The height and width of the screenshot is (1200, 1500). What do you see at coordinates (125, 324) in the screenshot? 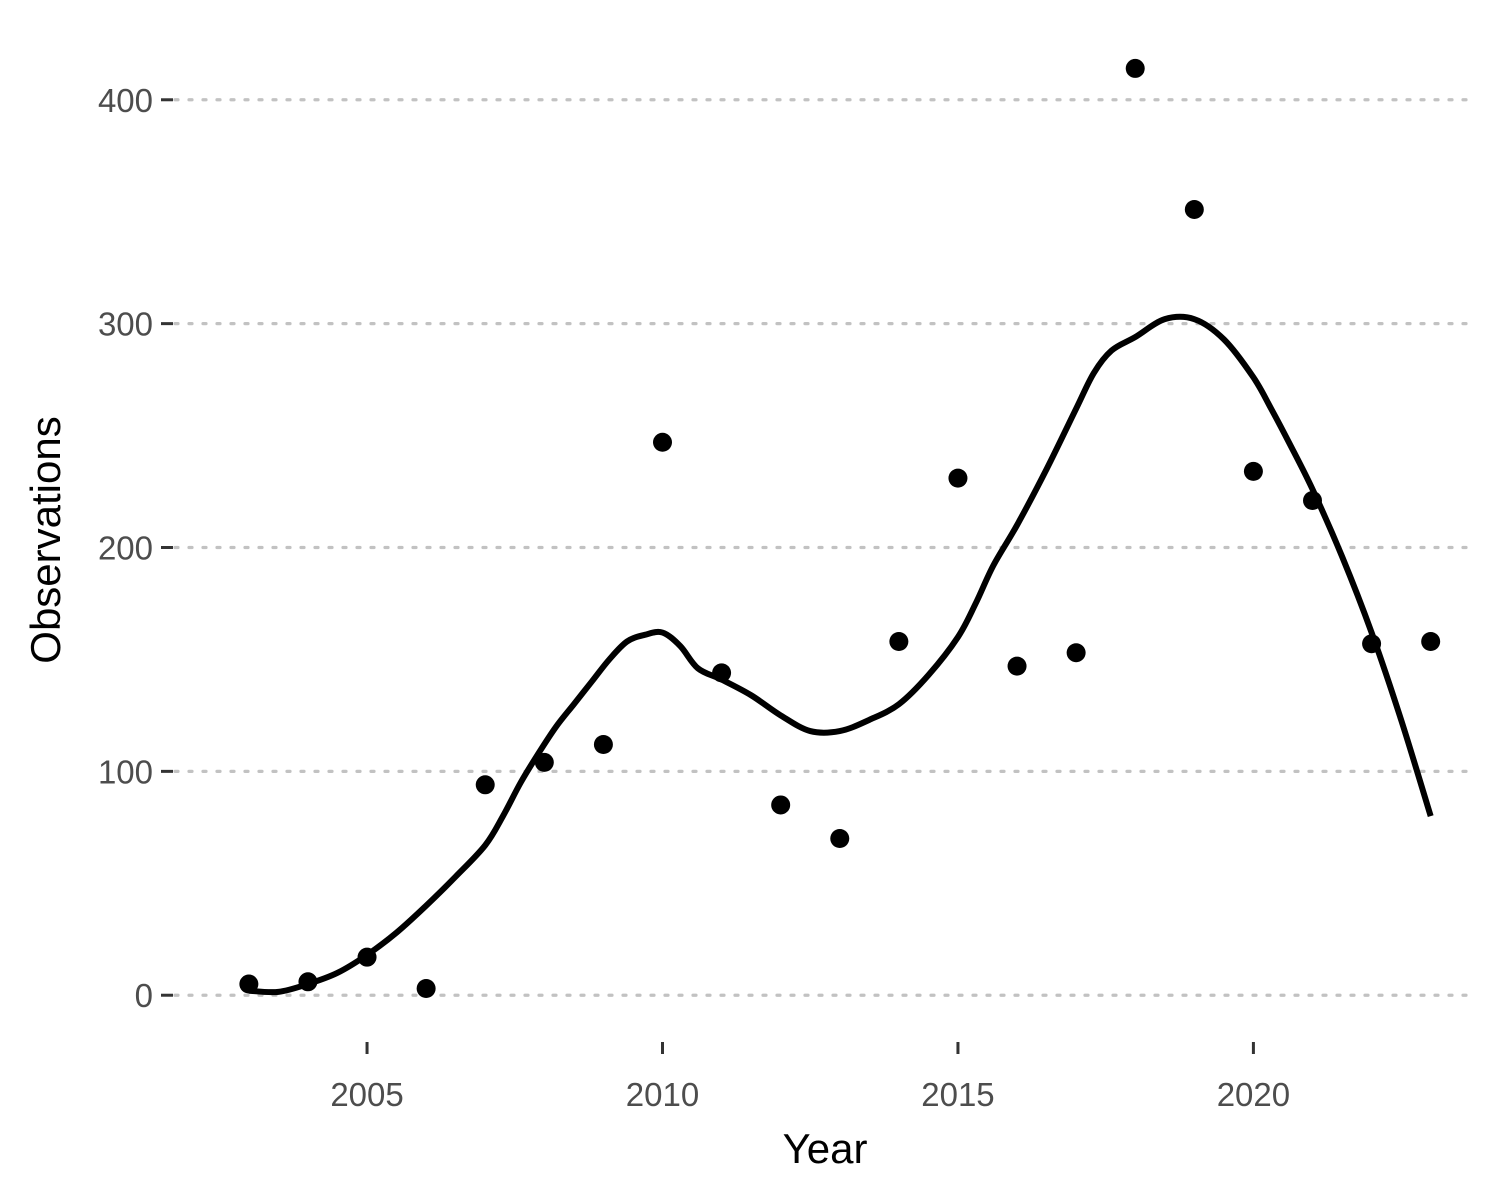
I see `y-tick-label: 300` at bounding box center [125, 324].